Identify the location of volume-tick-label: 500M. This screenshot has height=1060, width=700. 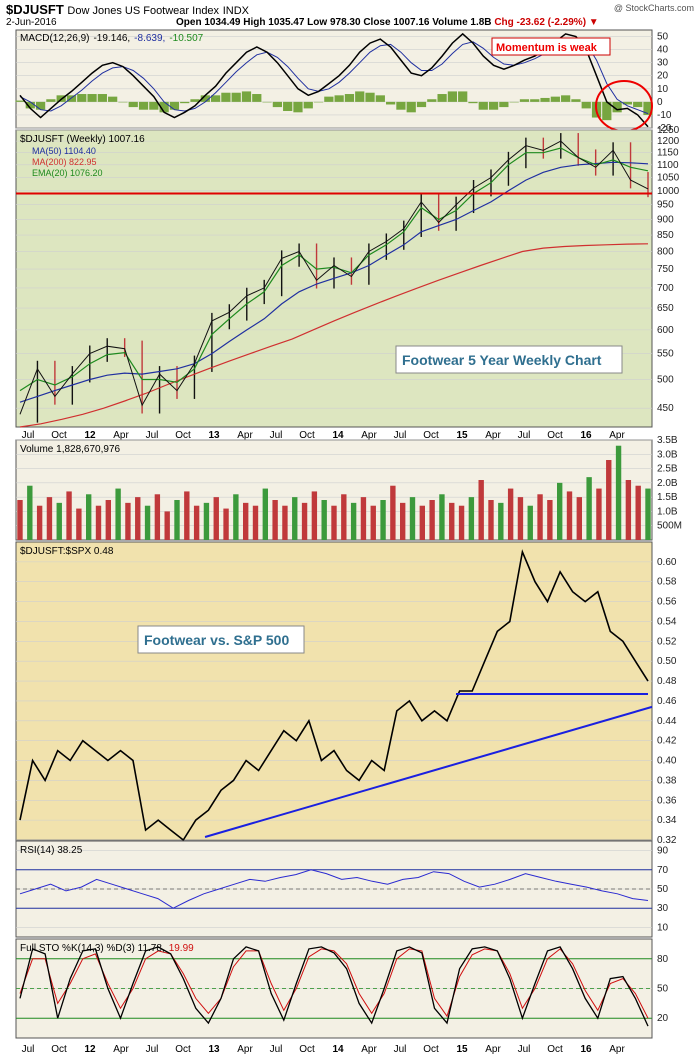
(669, 526).